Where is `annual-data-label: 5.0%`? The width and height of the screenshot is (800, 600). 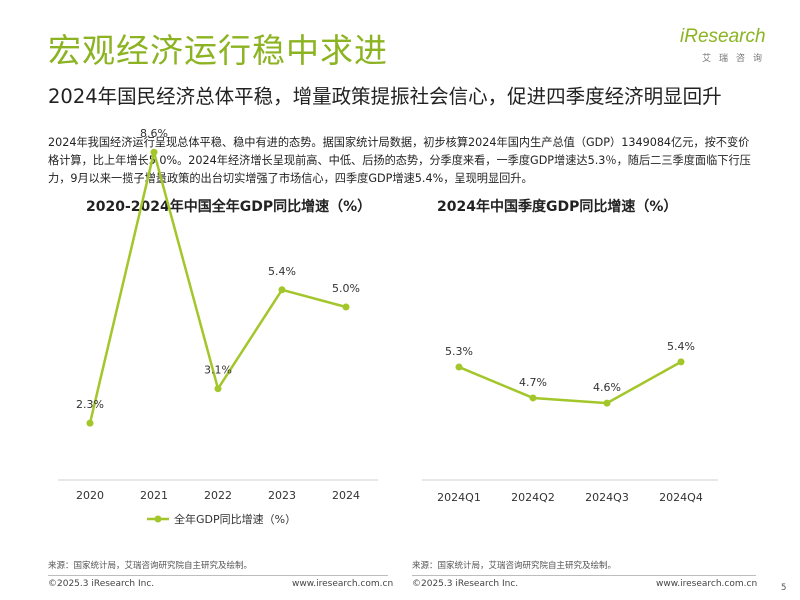
annual-data-label: 5.0% is located at coordinates (346, 288).